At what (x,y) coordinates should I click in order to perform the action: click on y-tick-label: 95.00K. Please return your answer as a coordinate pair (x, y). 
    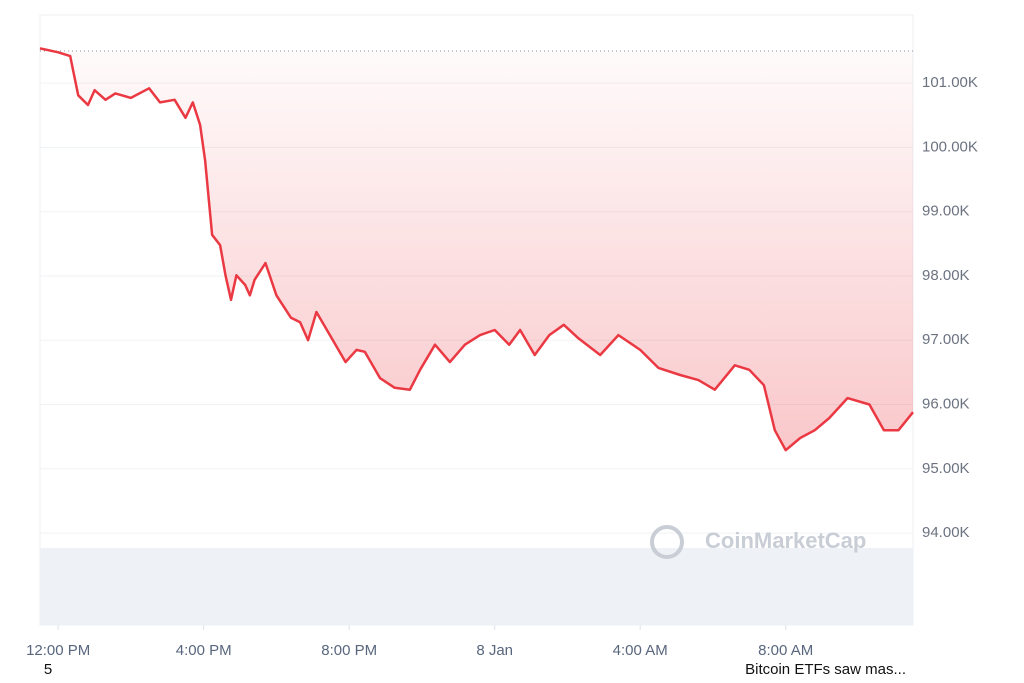
    Looking at the image, I should click on (946, 468).